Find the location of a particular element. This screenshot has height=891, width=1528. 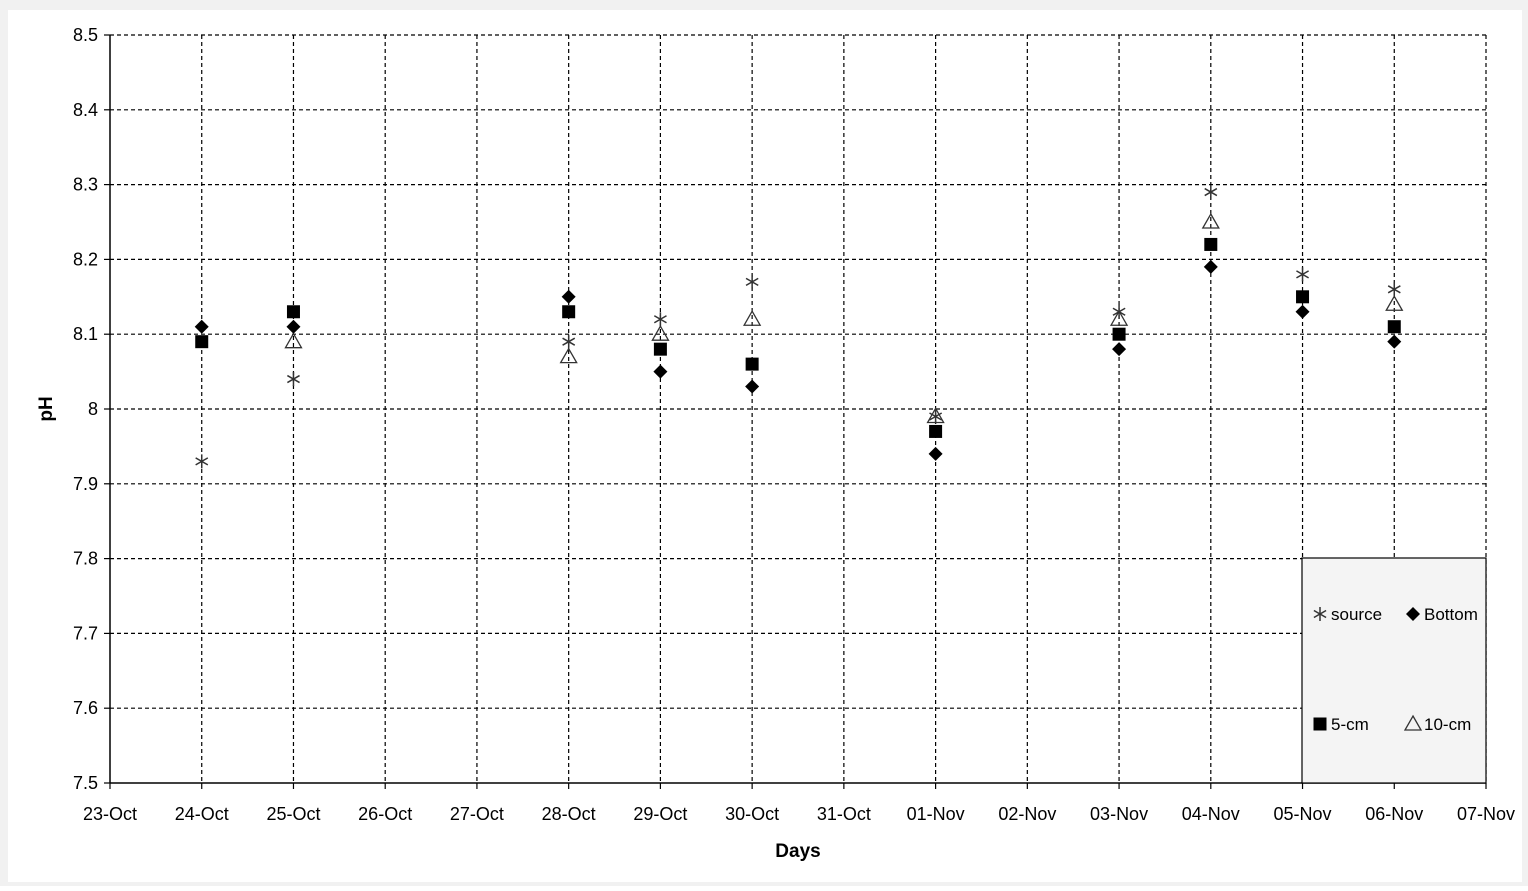

x-axis-label: Days is located at coordinates (797, 851).